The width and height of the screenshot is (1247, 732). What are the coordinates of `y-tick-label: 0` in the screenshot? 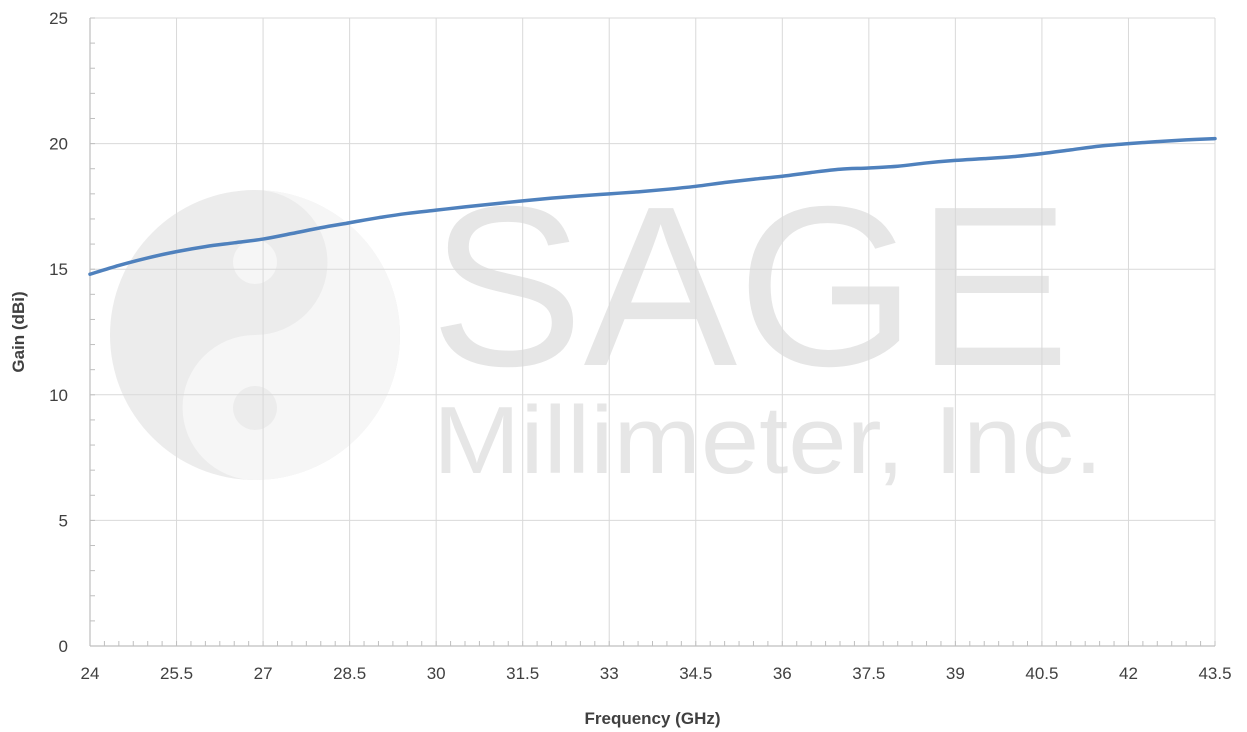 It's located at (63, 646).